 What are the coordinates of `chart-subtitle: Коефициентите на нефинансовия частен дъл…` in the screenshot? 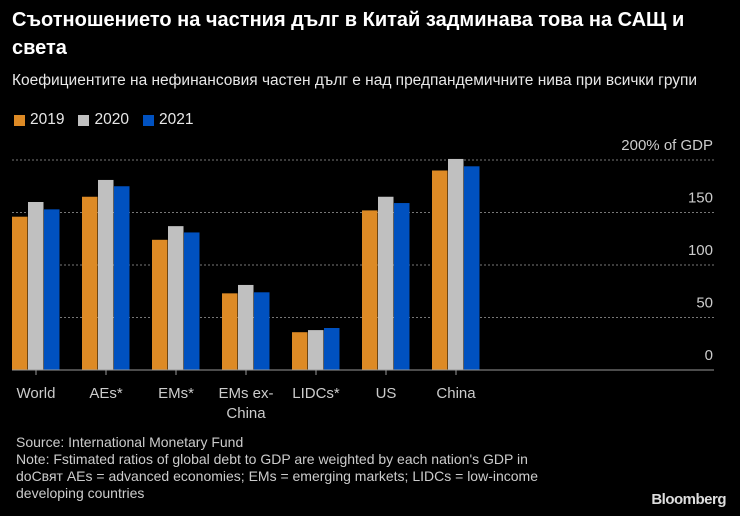 It's located at (355, 80).